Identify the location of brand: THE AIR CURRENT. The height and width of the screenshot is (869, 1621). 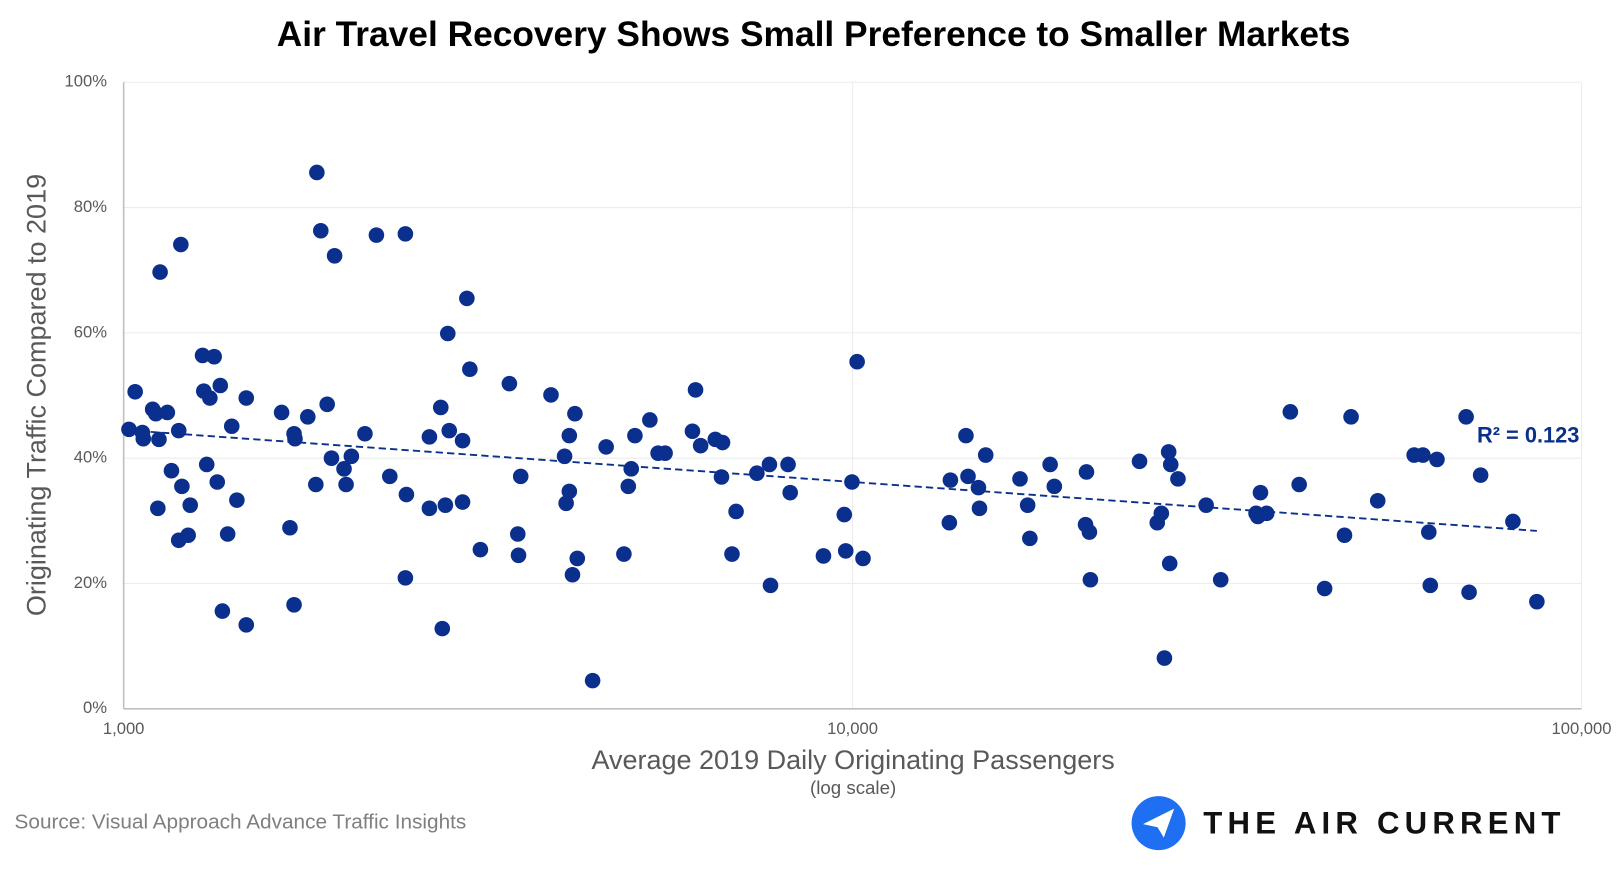
(1384, 822).